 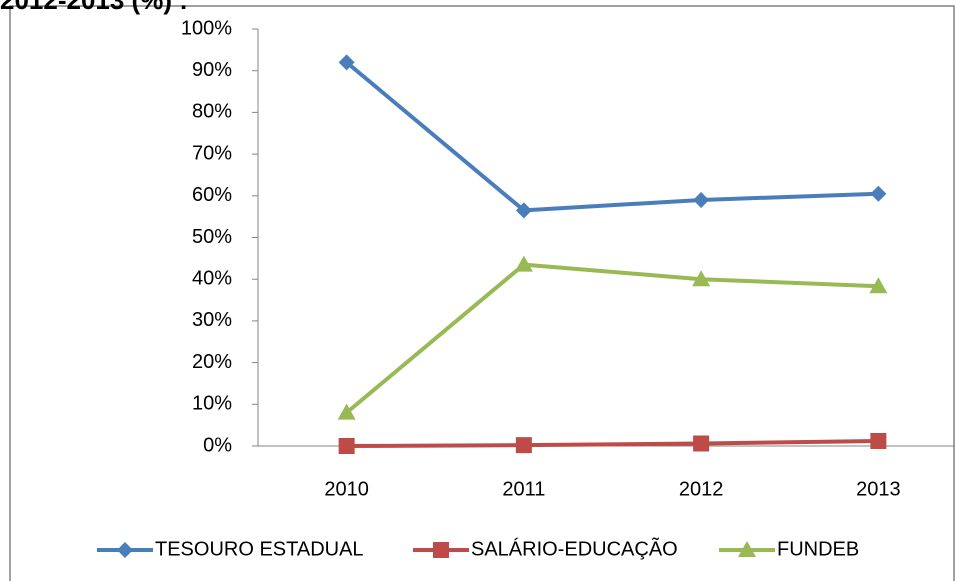 I want to click on y-tick-label: 60%, so click(x=212, y=195).